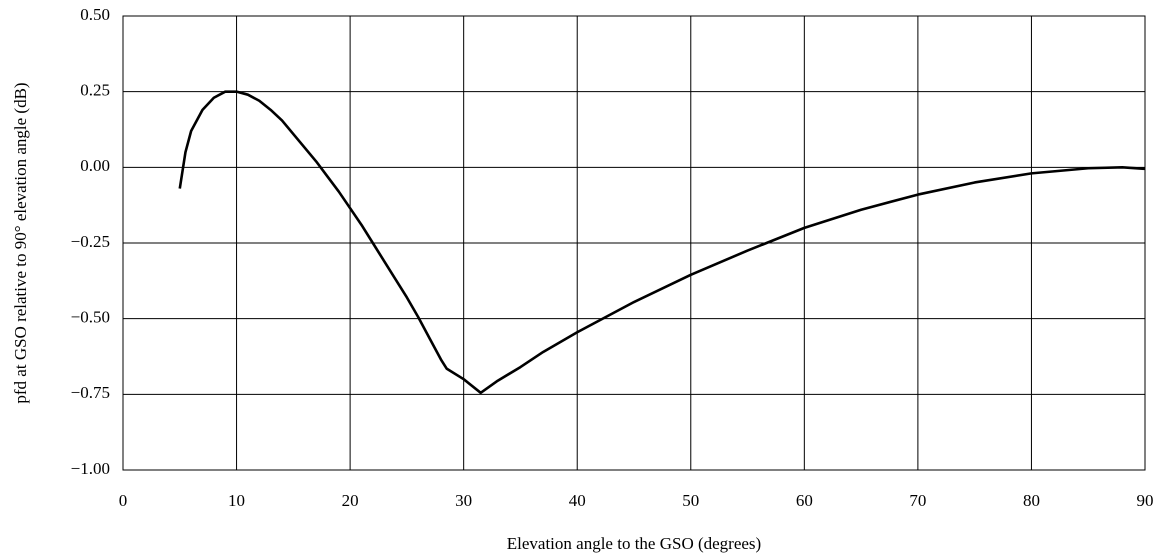 This screenshot has height=556, width=1165. I want to click on x-tick-label: 30, so click(463, 500).